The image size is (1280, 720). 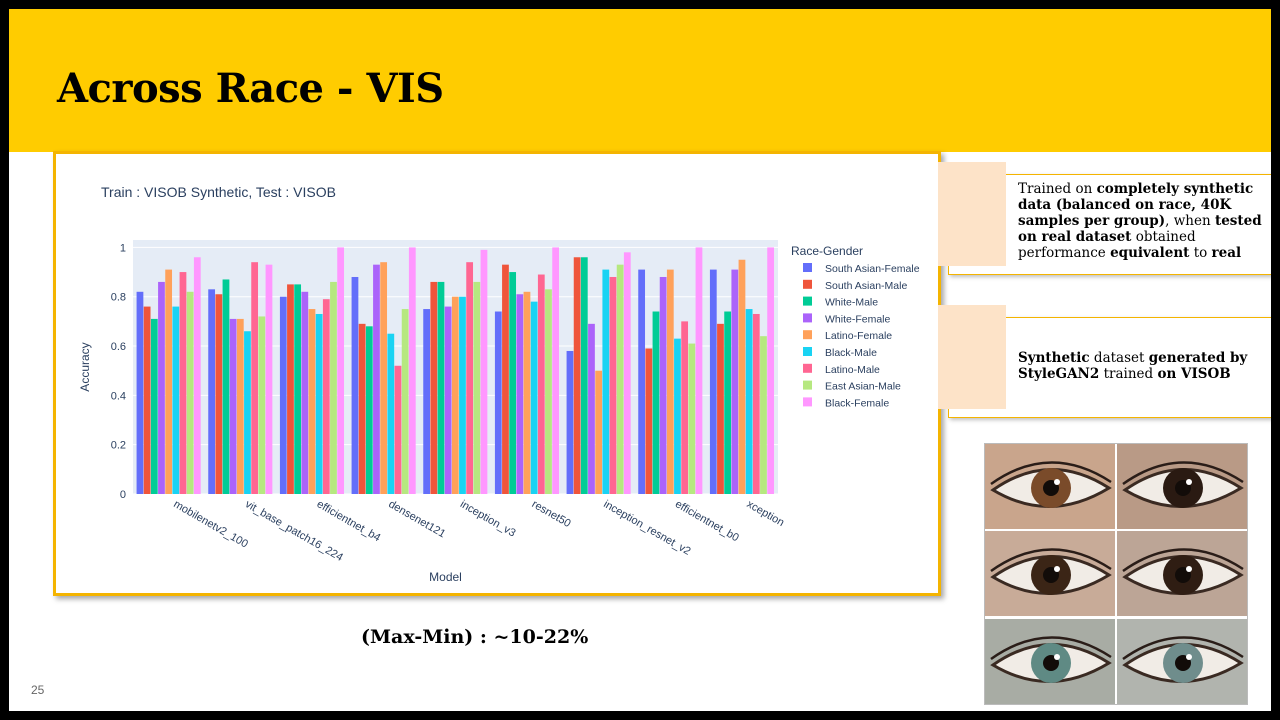 I want to click on note1-part: tested on real dataset, so click(x=1140, y=229).